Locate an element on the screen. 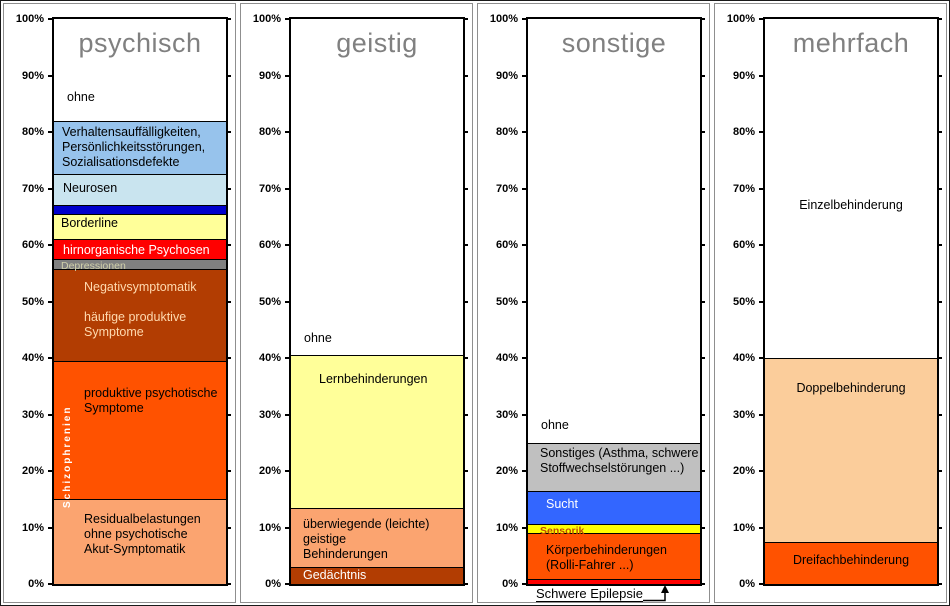  bar-segment-verhaltensauffälligkeiten, is located at coordinates (140, 147).